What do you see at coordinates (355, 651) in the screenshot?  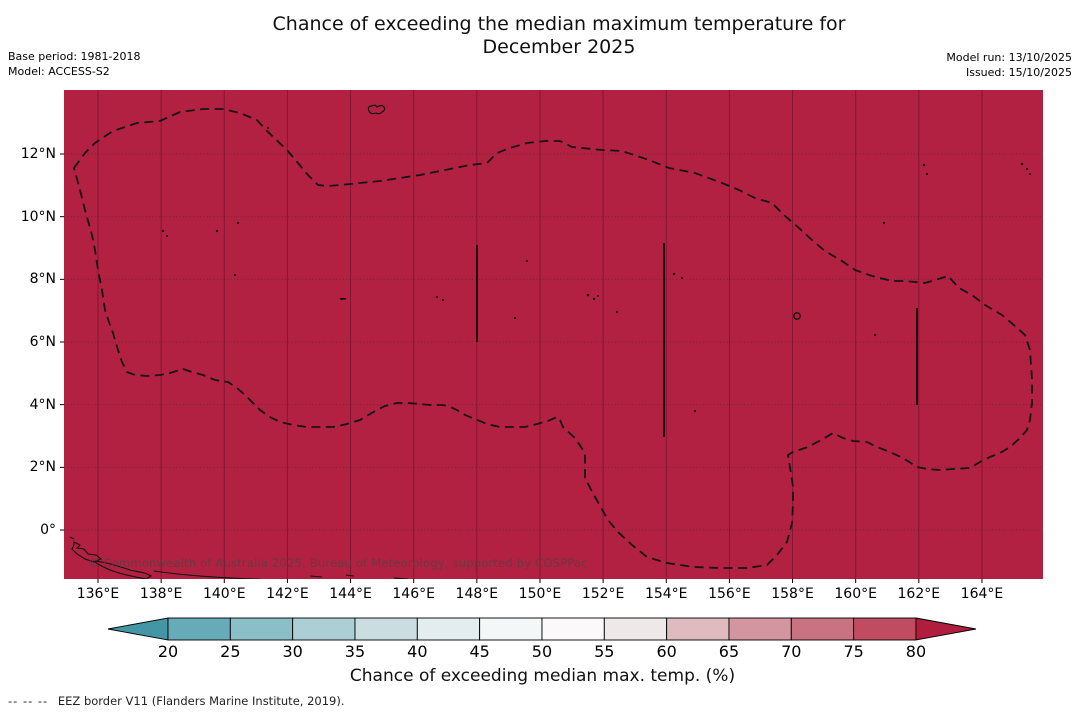 I see `colorbar-tick-label: 35` at bounding box center [355, 651].